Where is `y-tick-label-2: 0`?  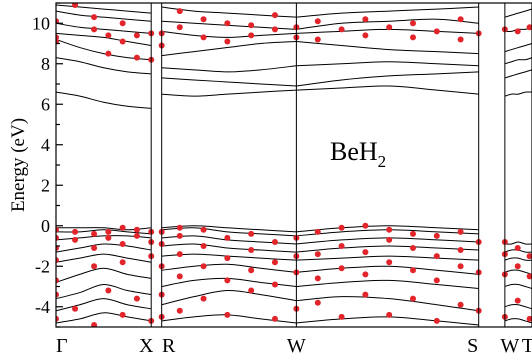
y-tick-label-2: 0 is located at coordinates (45, 226).